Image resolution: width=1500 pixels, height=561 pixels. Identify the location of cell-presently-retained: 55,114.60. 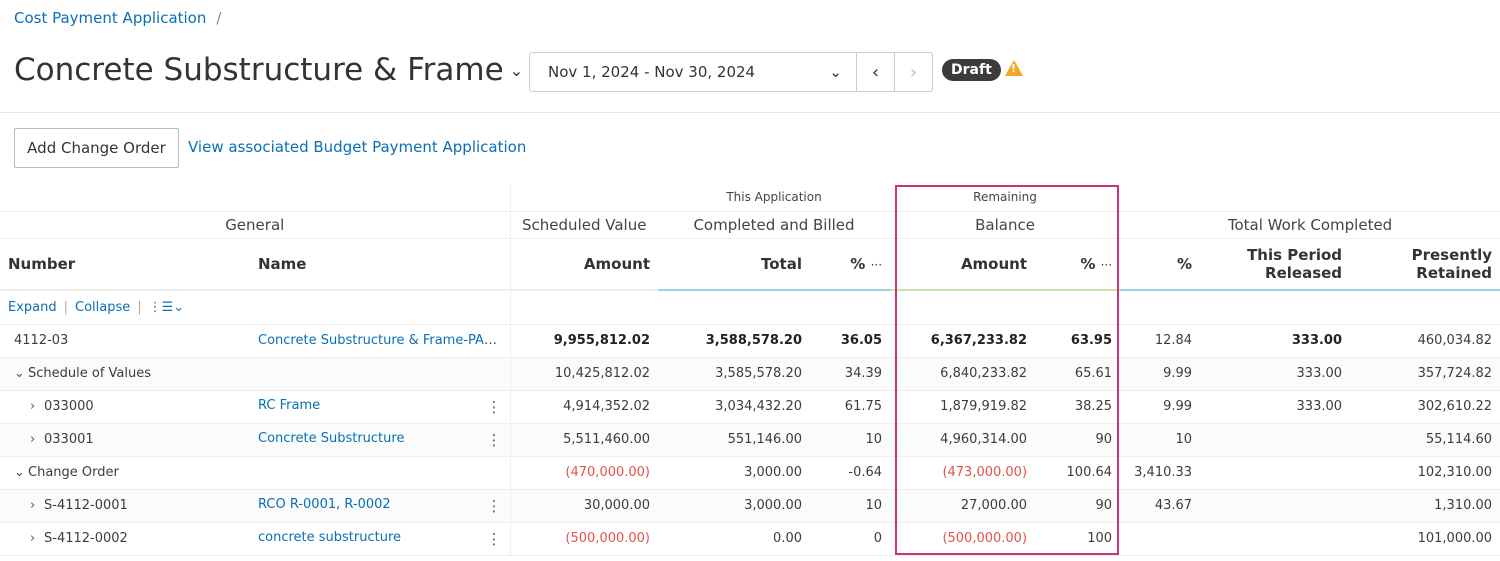
(1425, 440).